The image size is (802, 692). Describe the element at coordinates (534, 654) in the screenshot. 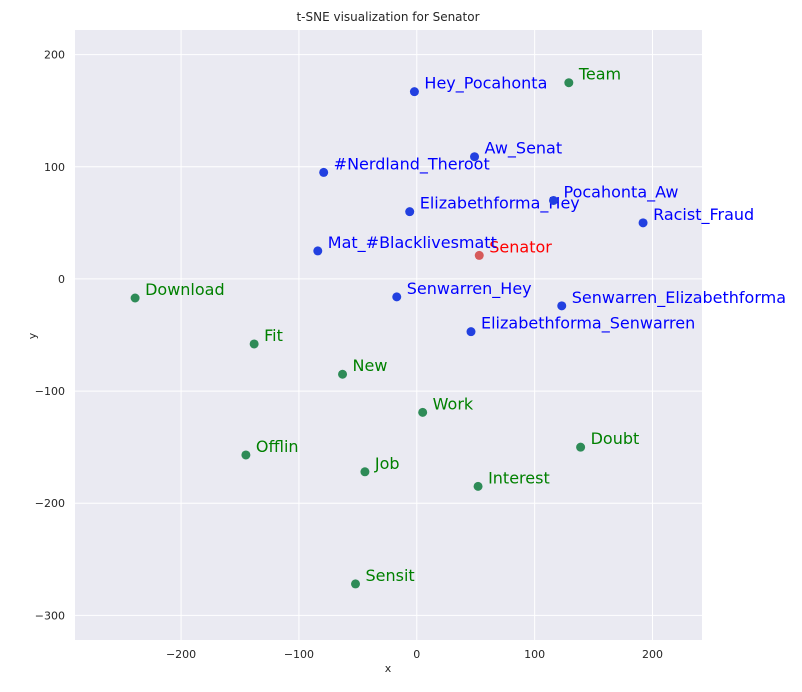

I see `x-tick-label: 100` at that location.